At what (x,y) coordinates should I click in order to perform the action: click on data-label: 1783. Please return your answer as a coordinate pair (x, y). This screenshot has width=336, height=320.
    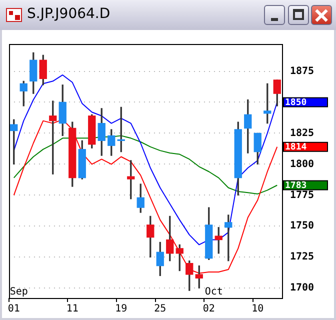
    Looking at the image, I should click on (296, 186).